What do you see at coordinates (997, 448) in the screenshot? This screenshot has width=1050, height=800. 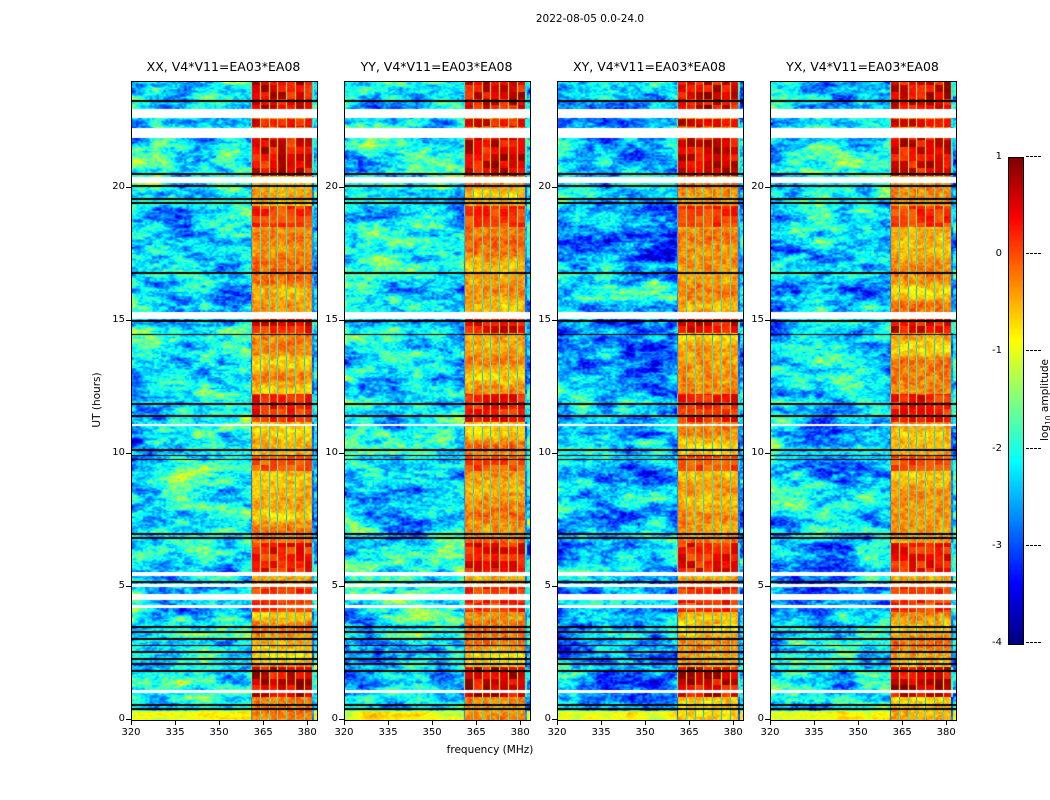 I see `colorbar-tick-label: -2` at bounding box center [997, 448].